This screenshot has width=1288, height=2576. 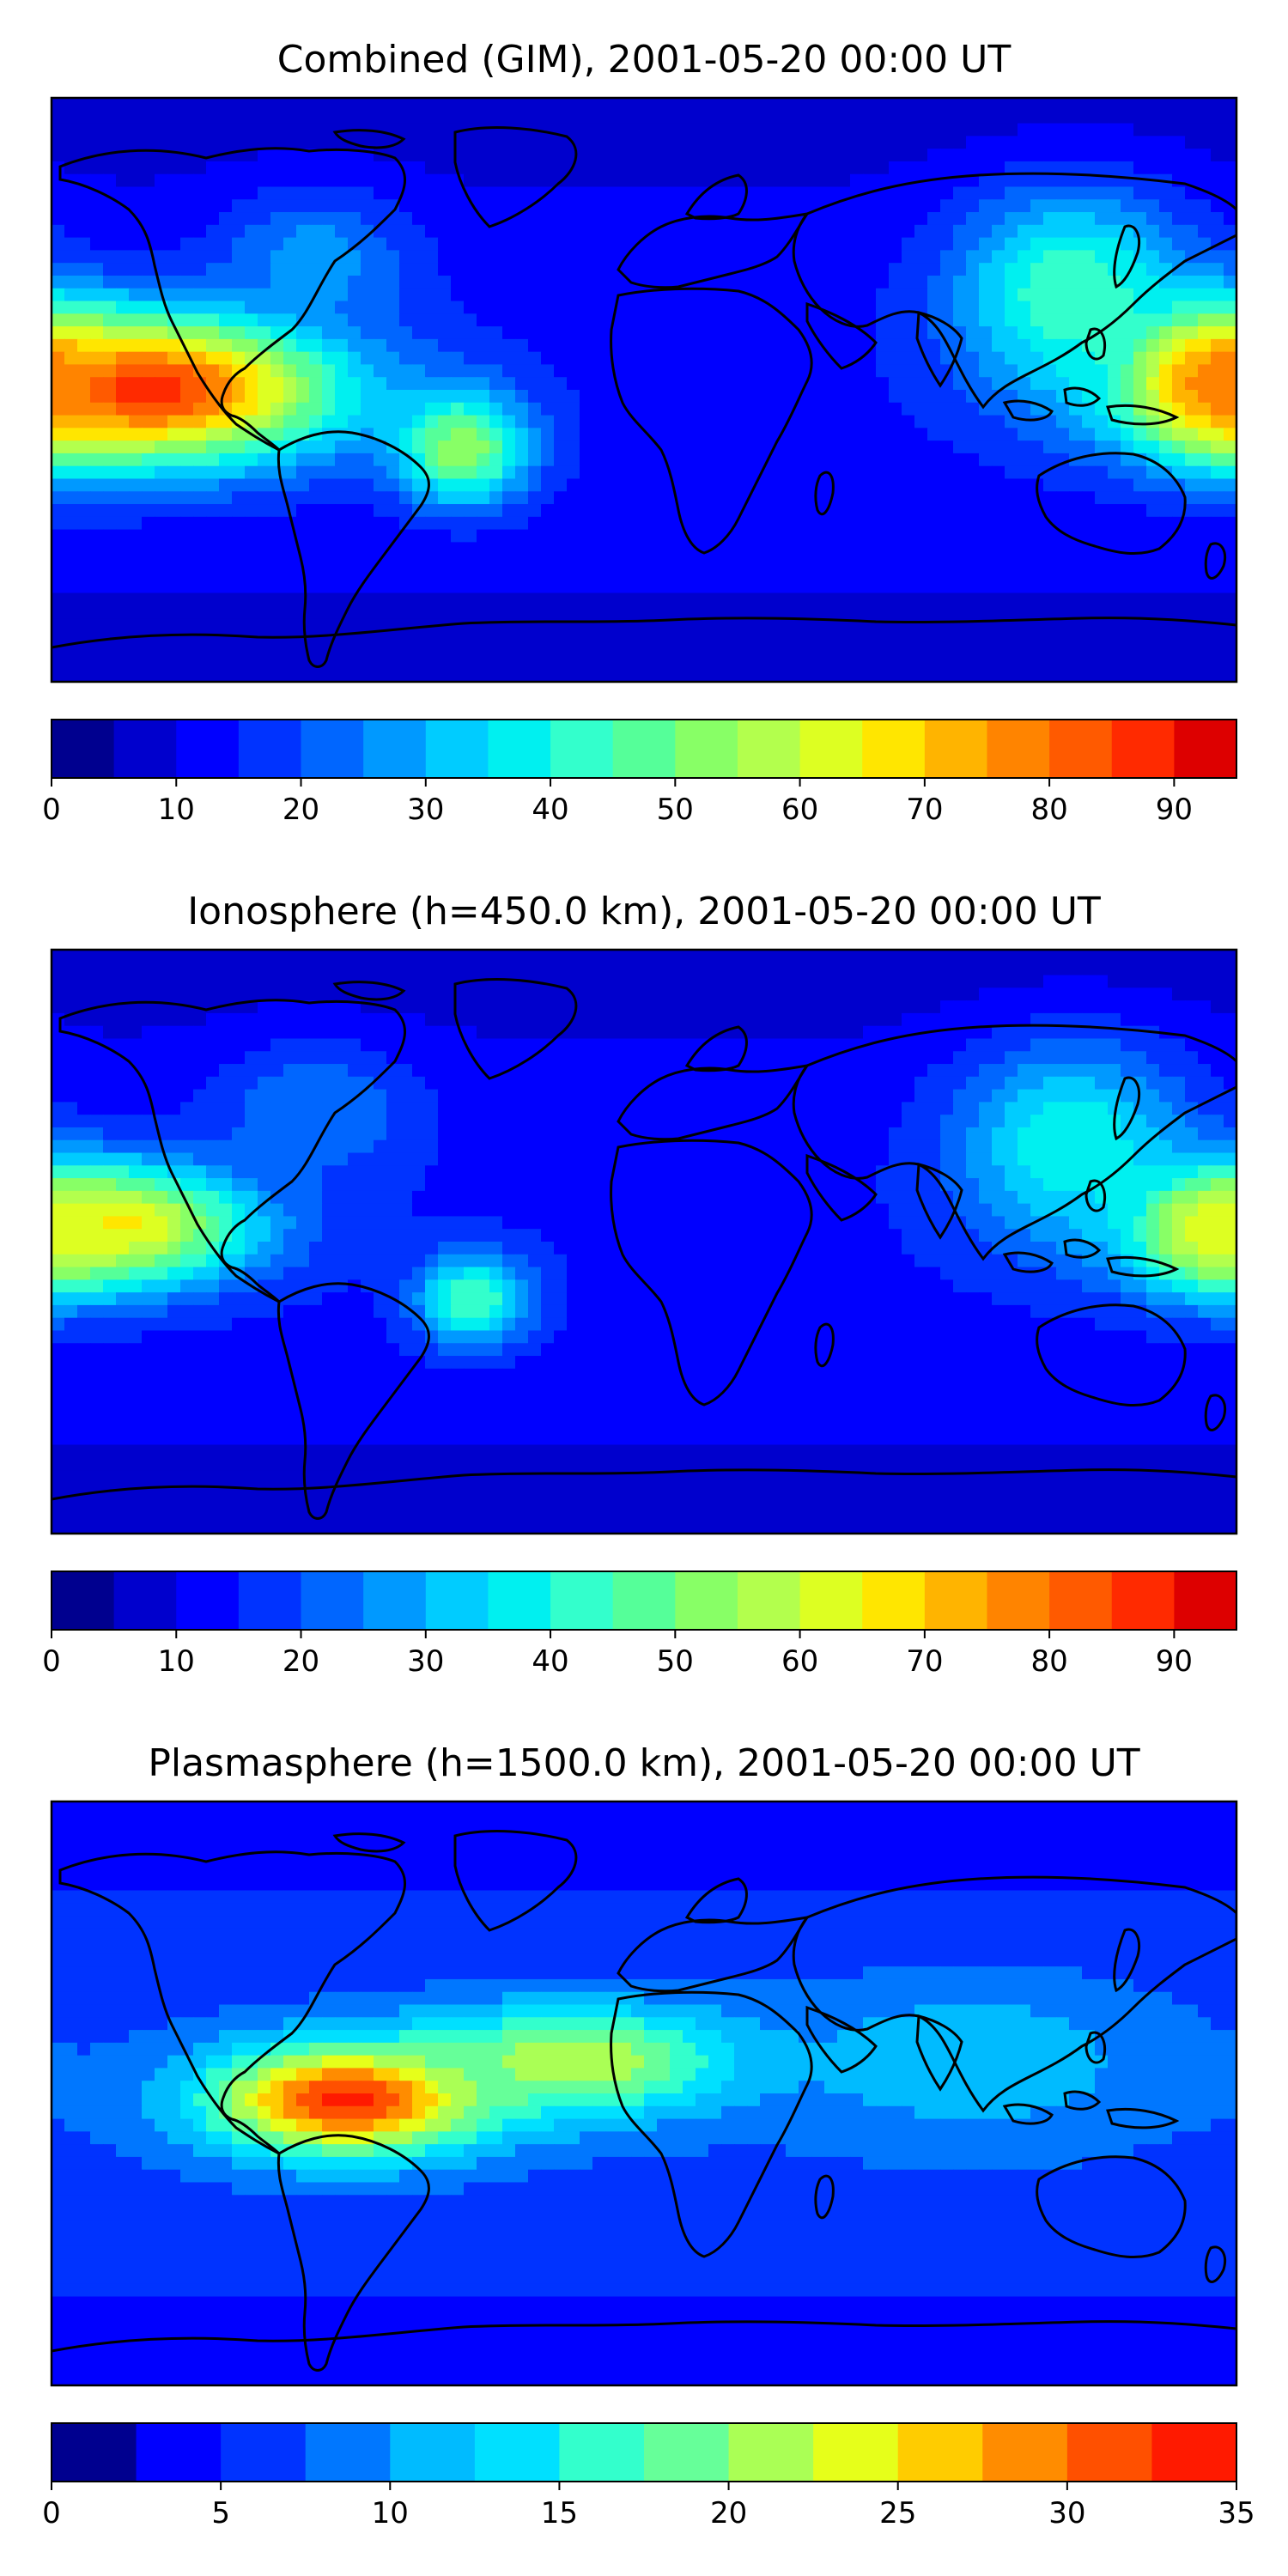 I want to click on colorbar-tick-label: 25, so click(x=897, y=2513).